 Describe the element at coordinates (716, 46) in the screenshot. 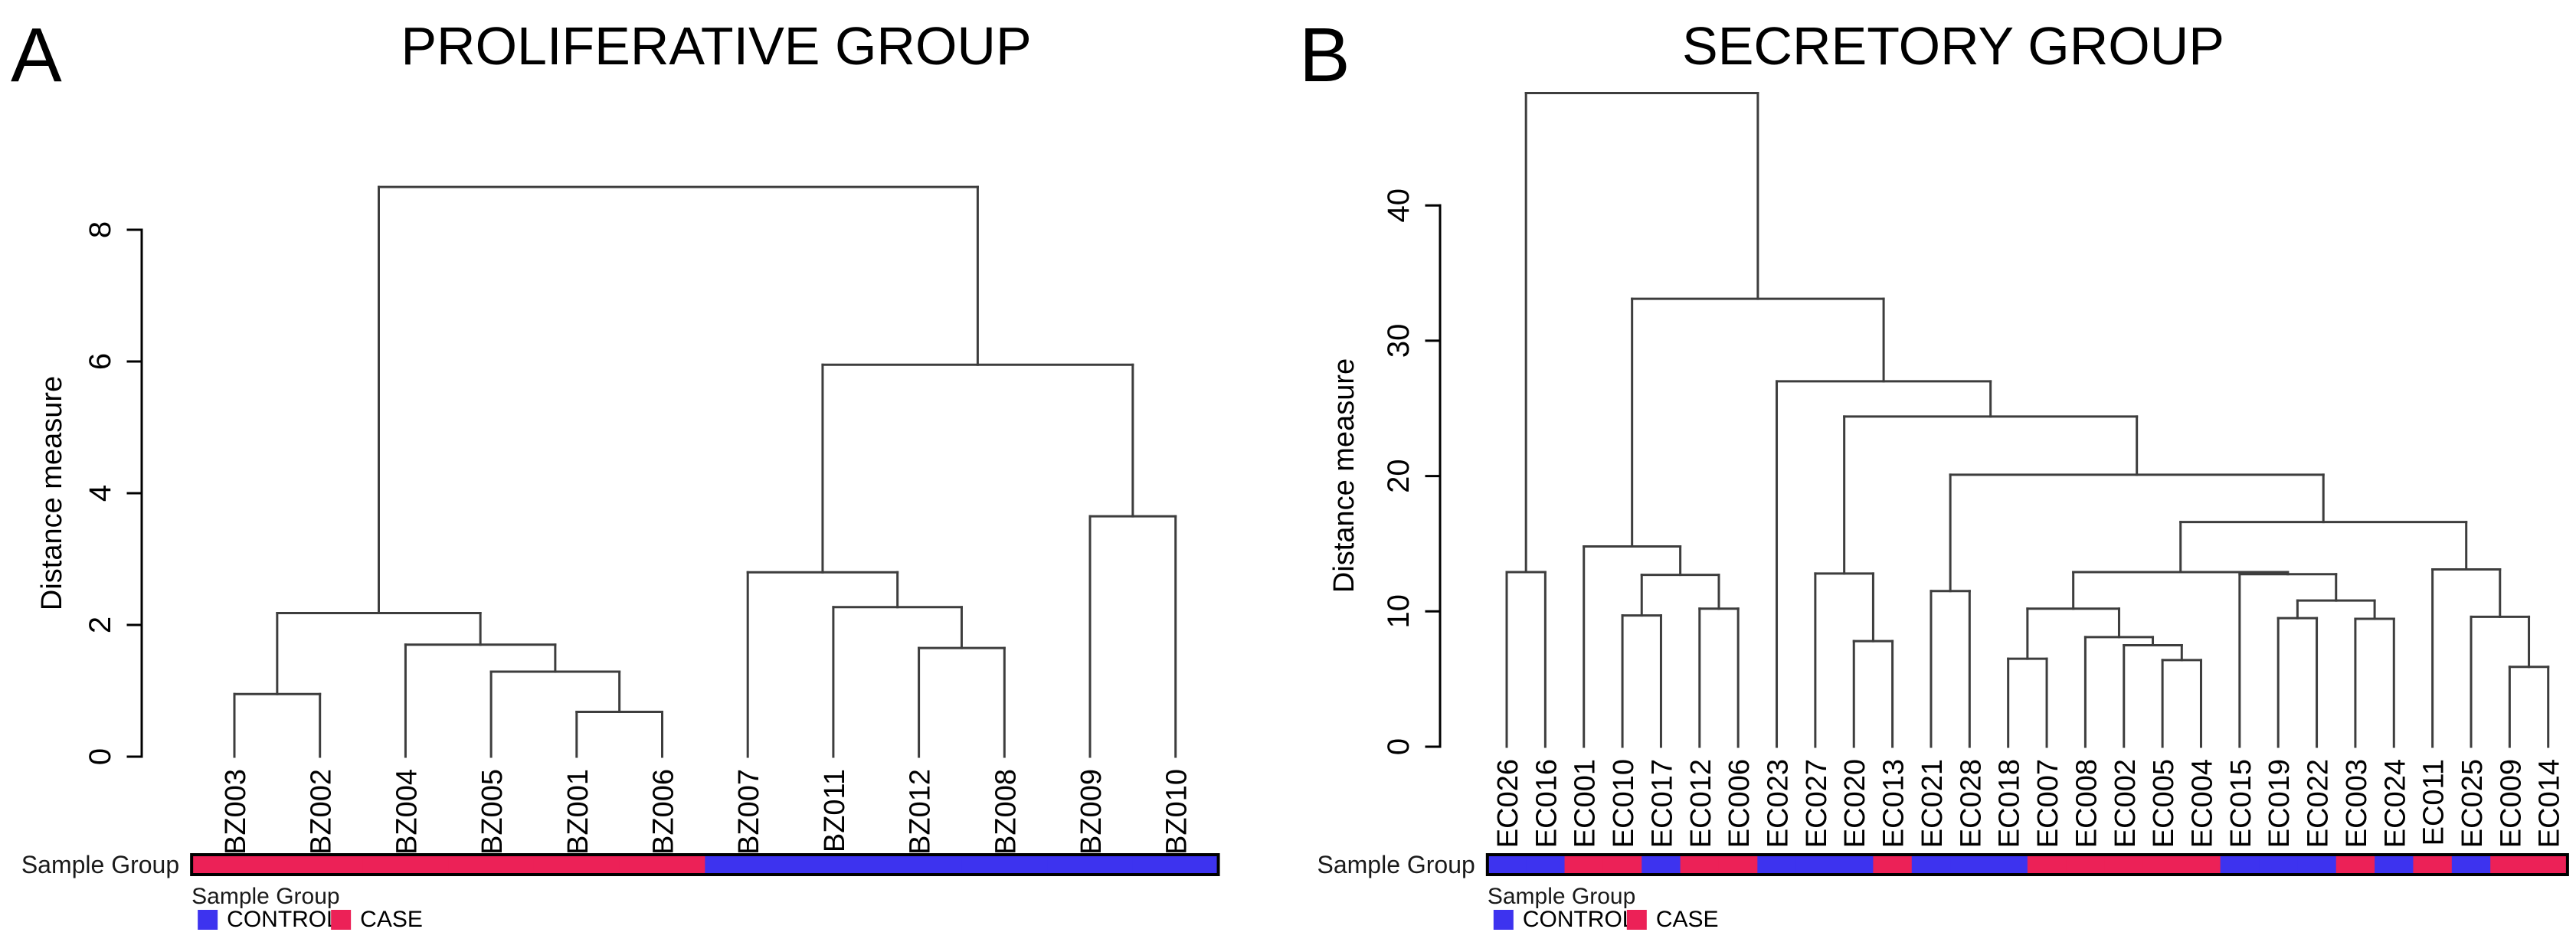

I see `panel-title: PROLIFERATIVE GROUP` at that location.